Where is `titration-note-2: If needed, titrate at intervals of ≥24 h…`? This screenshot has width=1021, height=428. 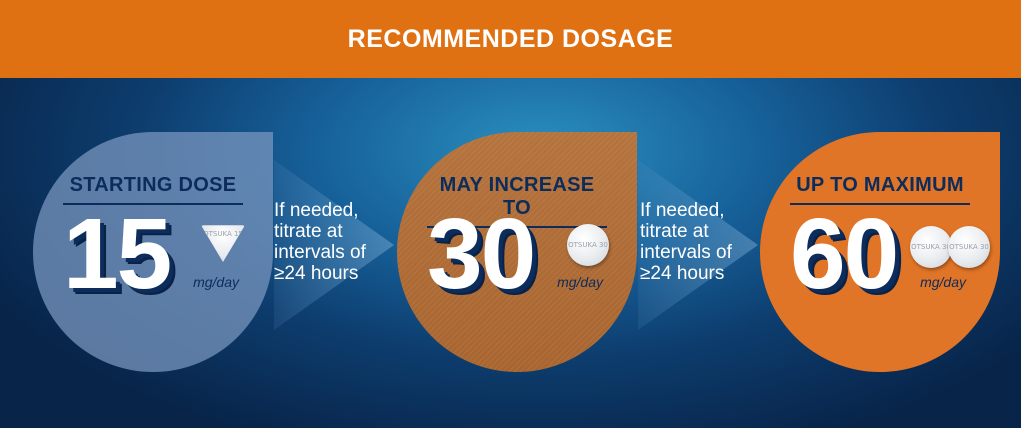 titration-note-2: If needed, titrate at intervals of ≥24 h… is located at coordinates (695, 242).